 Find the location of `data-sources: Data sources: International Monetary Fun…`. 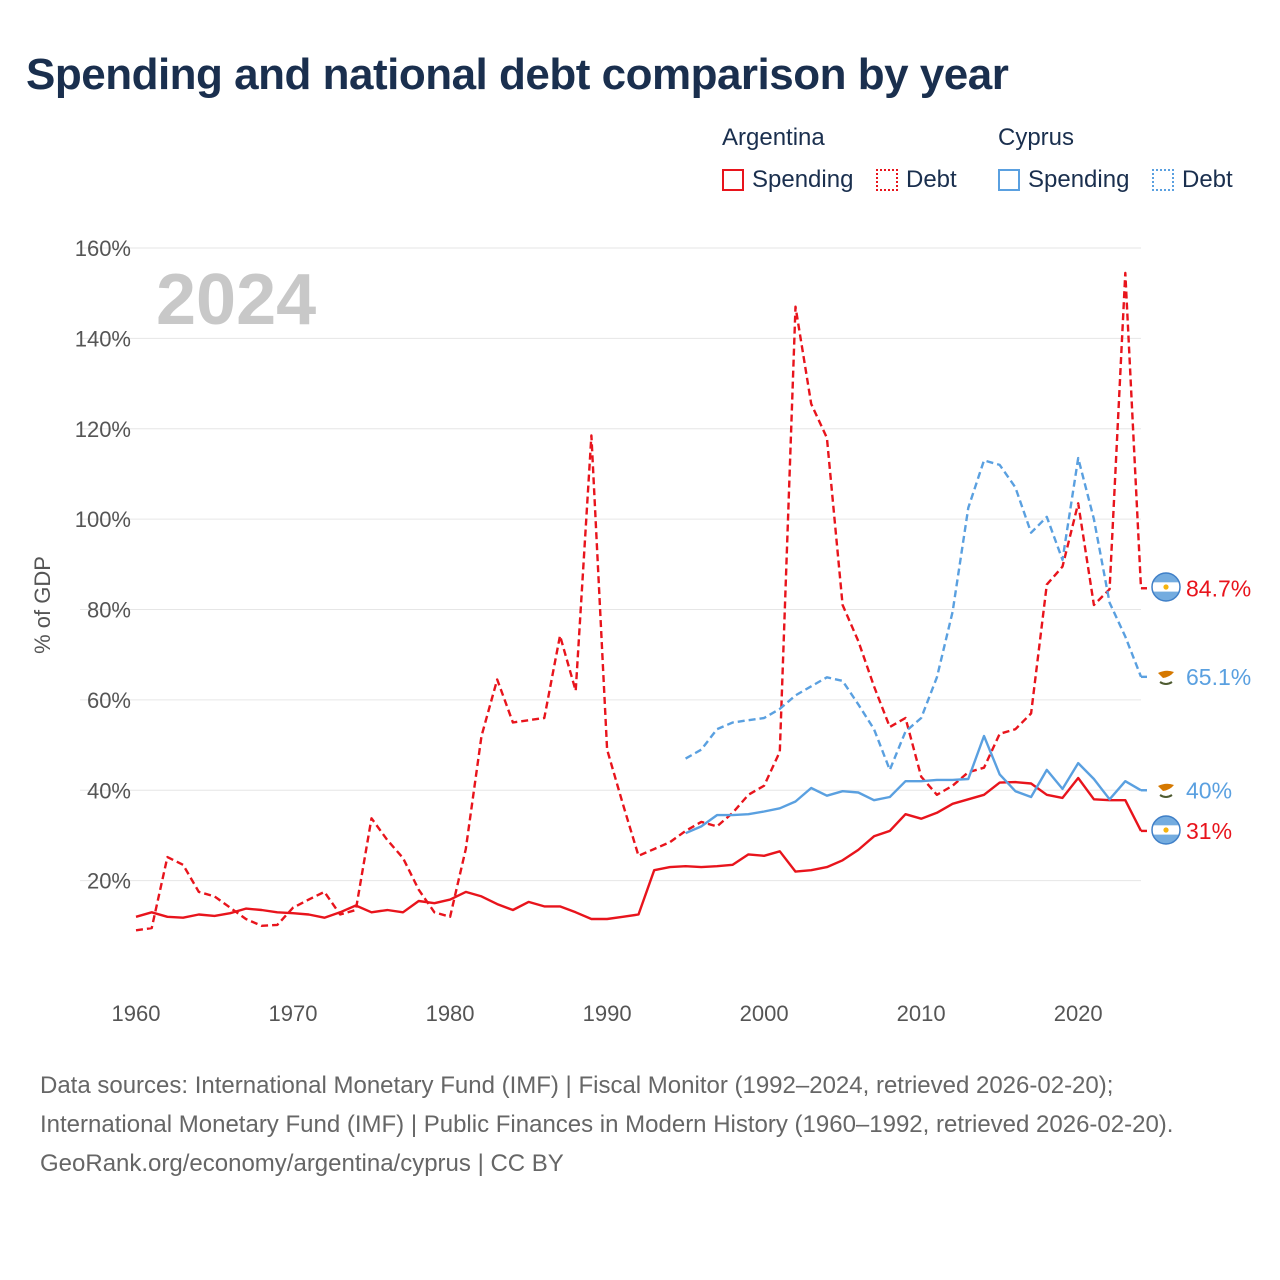

data-sources: Data sources: International Monetary Fun… is located at coordinates (607, 1105).